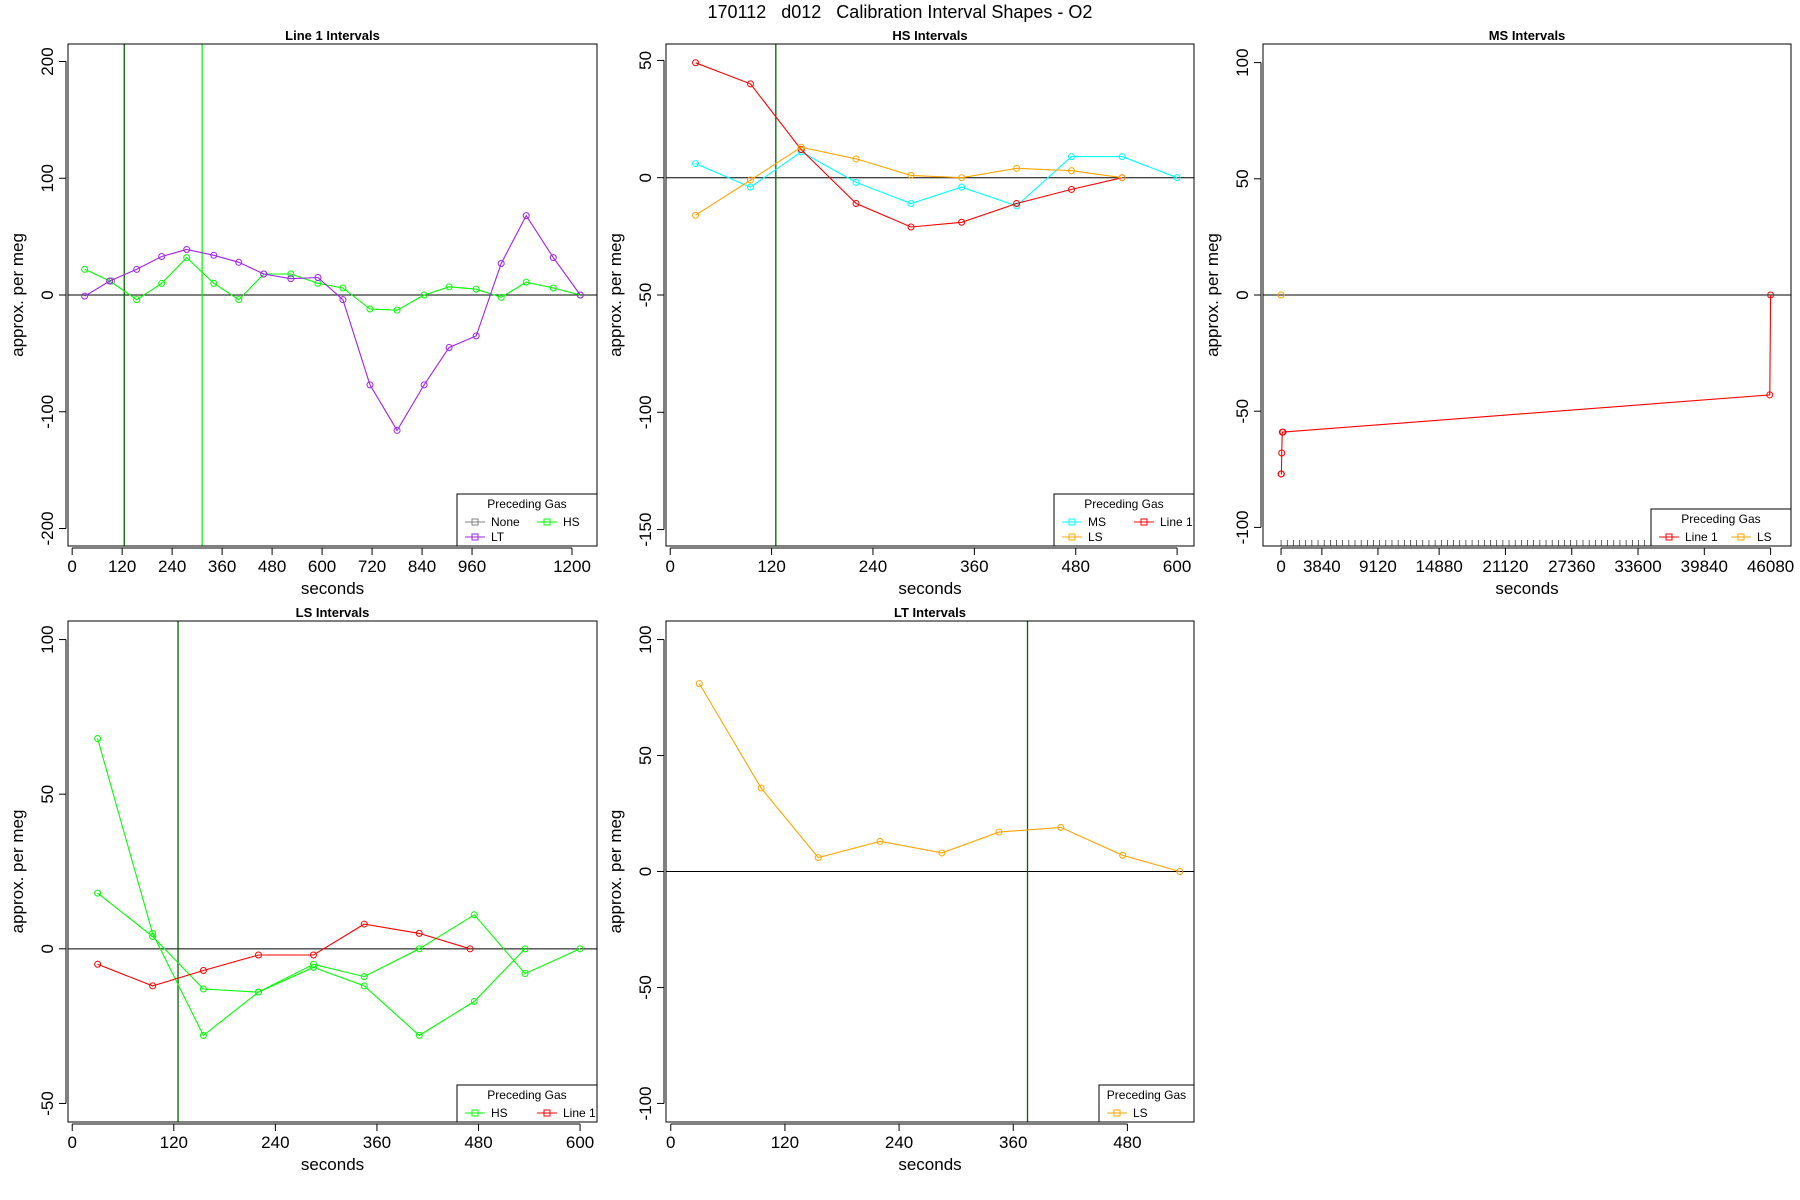 The image size is (1800, 1200). Describe the element at coordinates (422, 566) in the screenshot. I see `x-tick-label: 840` at that location.